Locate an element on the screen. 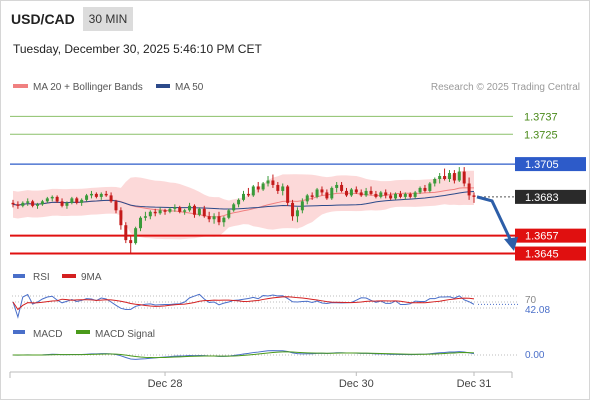  ma20-legend-label: MA 20 + Bollinger Bands is located at coordinates (88, 87).